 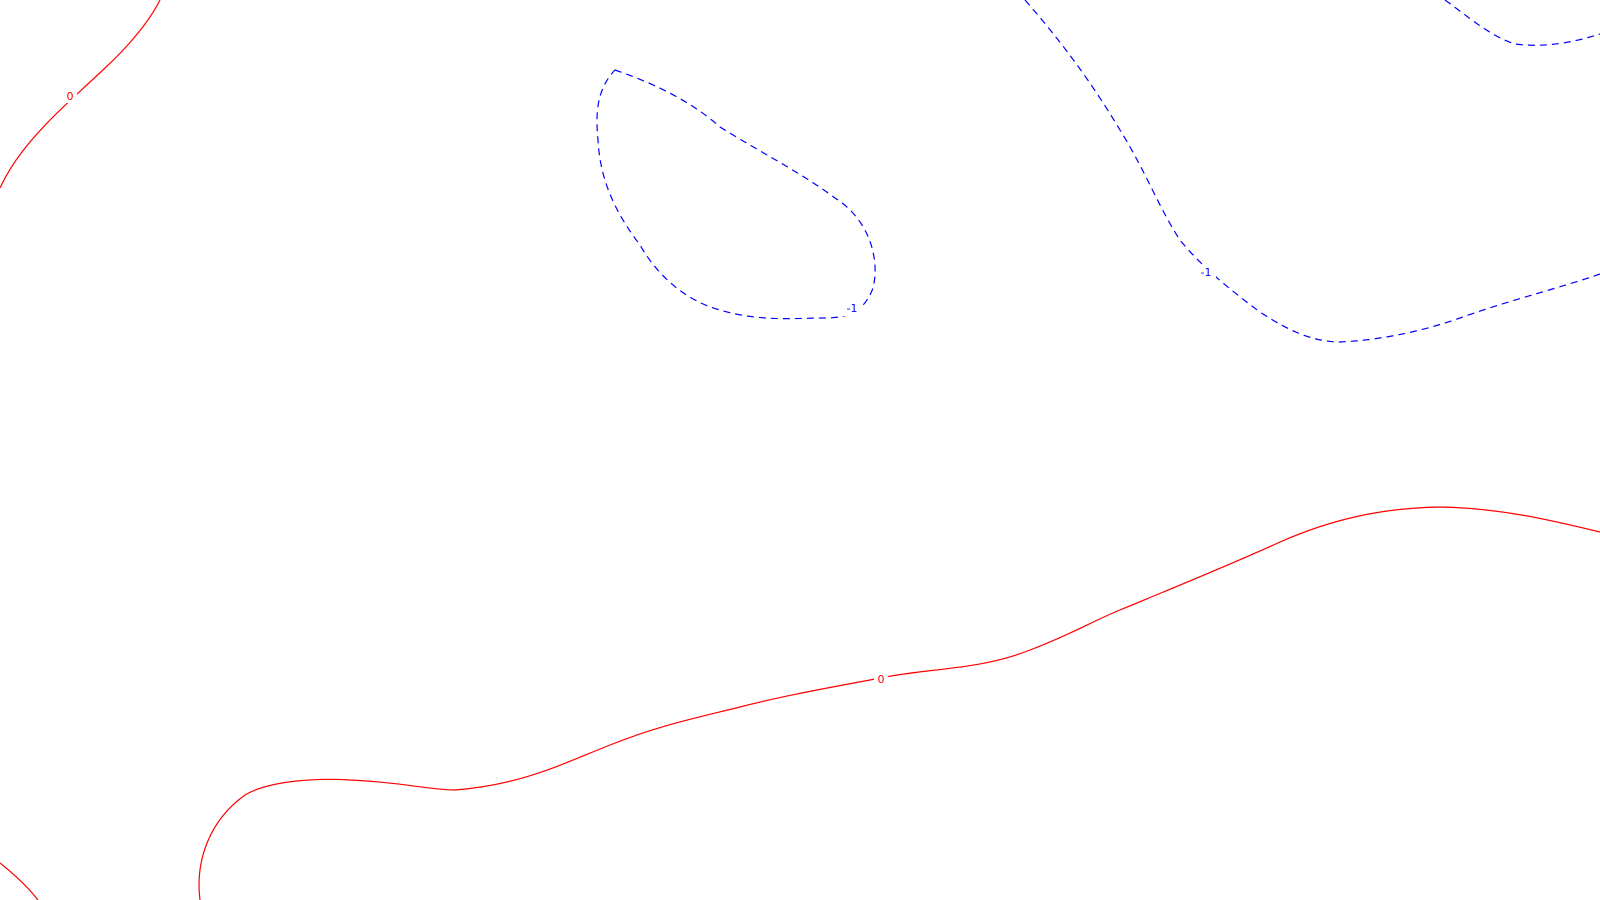 I want to click on contour-neg-top-right, so click(x=1522, y=23).